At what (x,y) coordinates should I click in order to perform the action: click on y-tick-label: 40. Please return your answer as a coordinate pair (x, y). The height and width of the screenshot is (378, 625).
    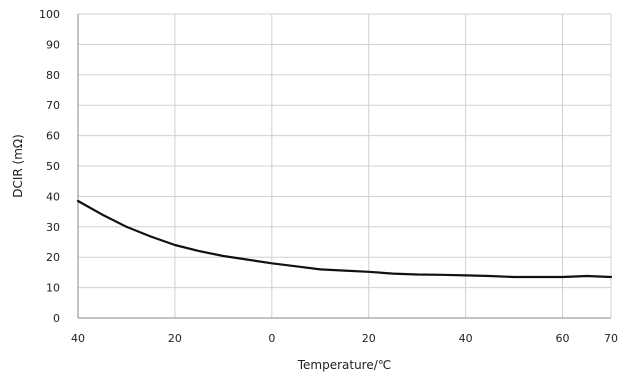
    Looking at the image, I should click on (53, 196).